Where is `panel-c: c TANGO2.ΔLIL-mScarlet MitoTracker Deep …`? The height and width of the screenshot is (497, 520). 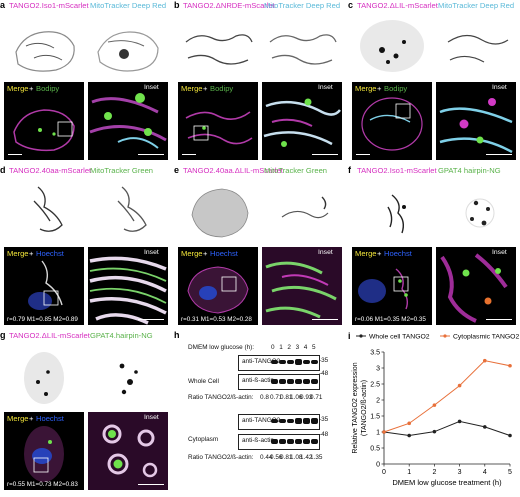 panel-c: c TANGO2.ΔLIL-mScarlet MitoTracker Deep … is located at coordinates (434, 81).